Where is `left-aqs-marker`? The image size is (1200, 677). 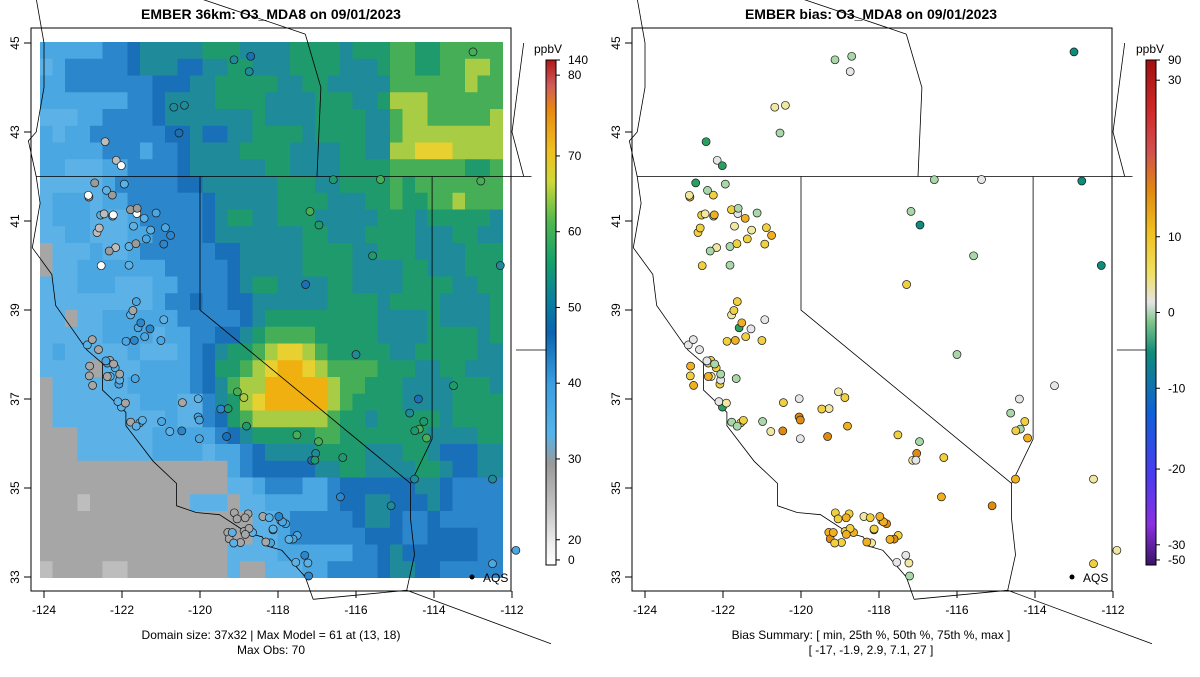 left-aqs-marker is located at coordinates (472, 577).